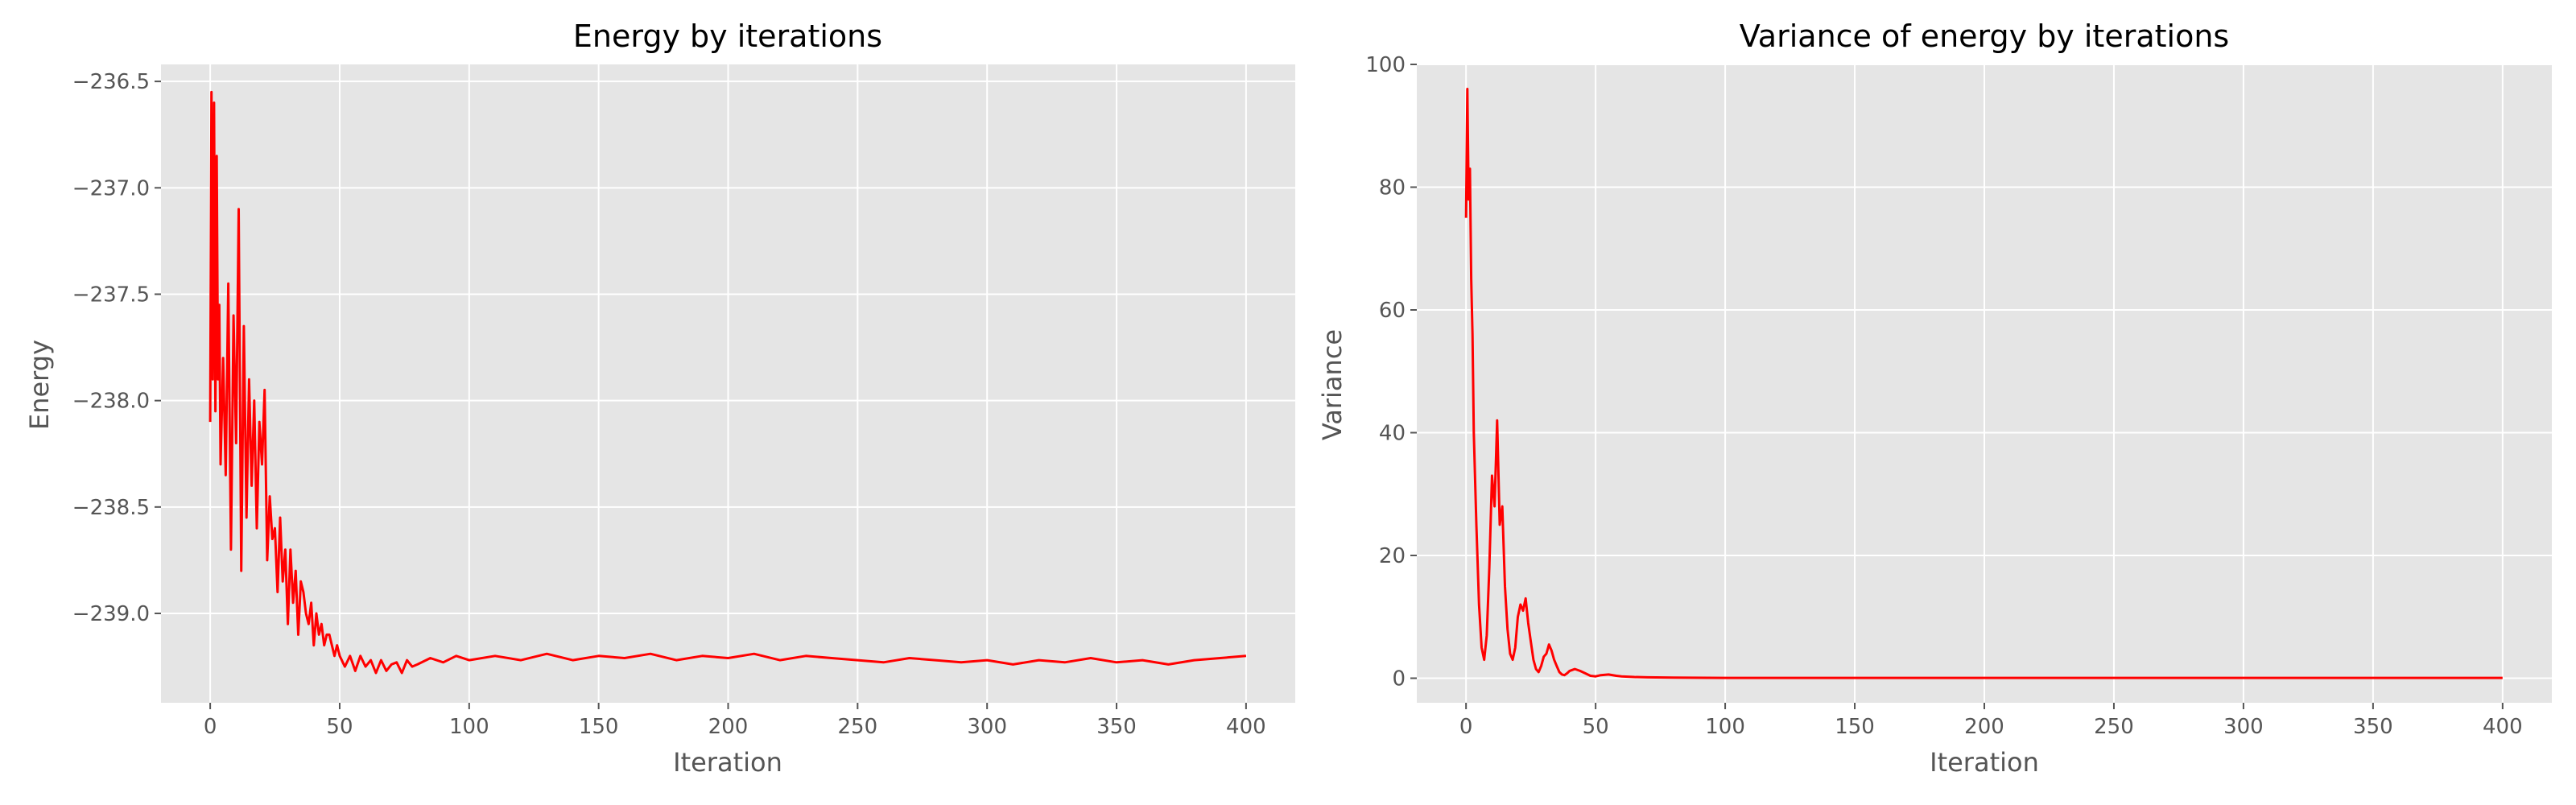 This screenshot has height=805, width=2576. What do you see at coordinates (1392, 434) in the screenshot?
I see `y-tick-label: 40` at bounding box center [1392, 434].